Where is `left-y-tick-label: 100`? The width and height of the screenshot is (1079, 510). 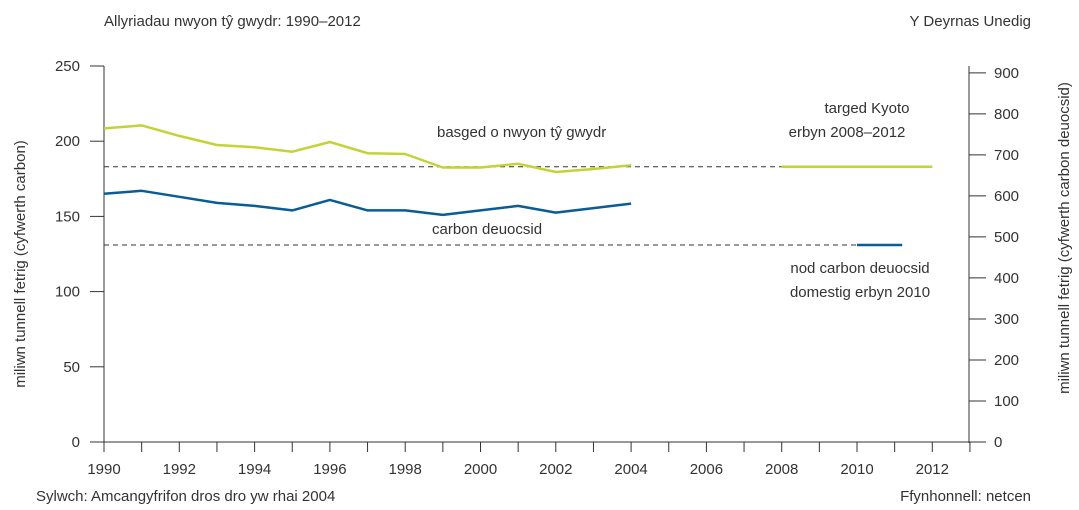
left-y-tick-label: 100 is located at coordinates (67, 292).